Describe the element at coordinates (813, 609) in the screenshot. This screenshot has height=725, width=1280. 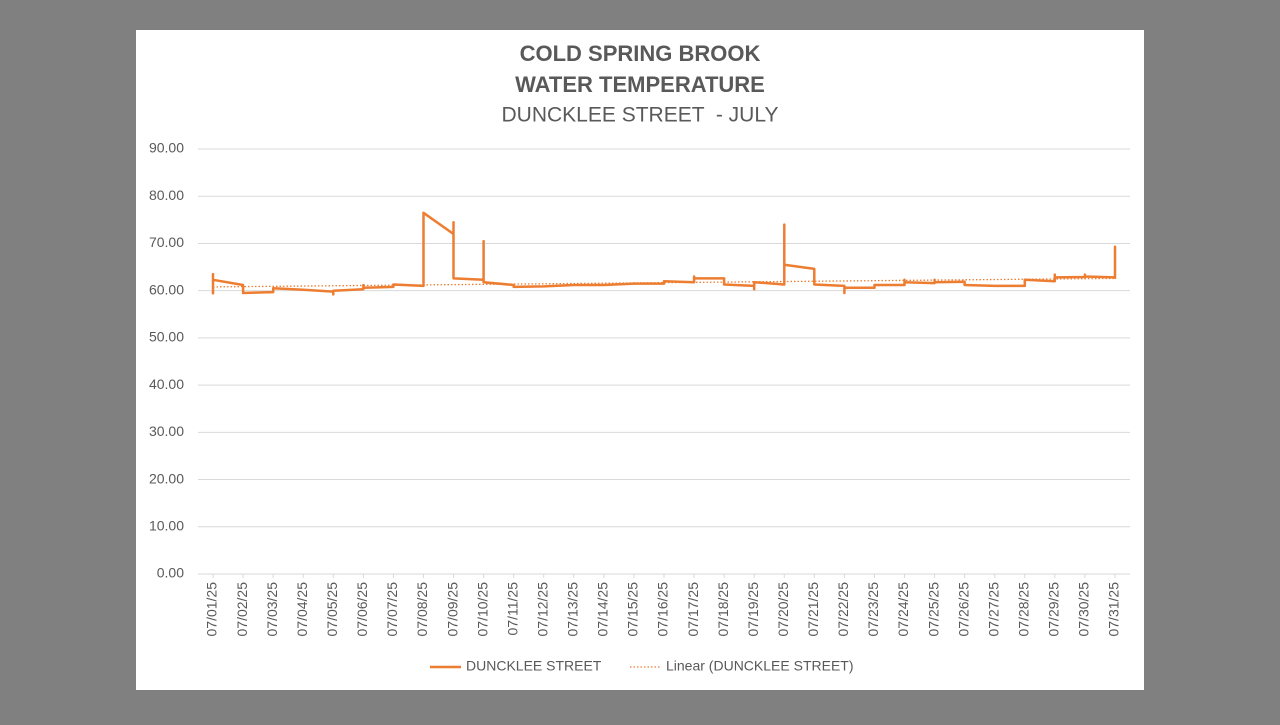
I see `x-tick-label: 07/21/25` at that location.